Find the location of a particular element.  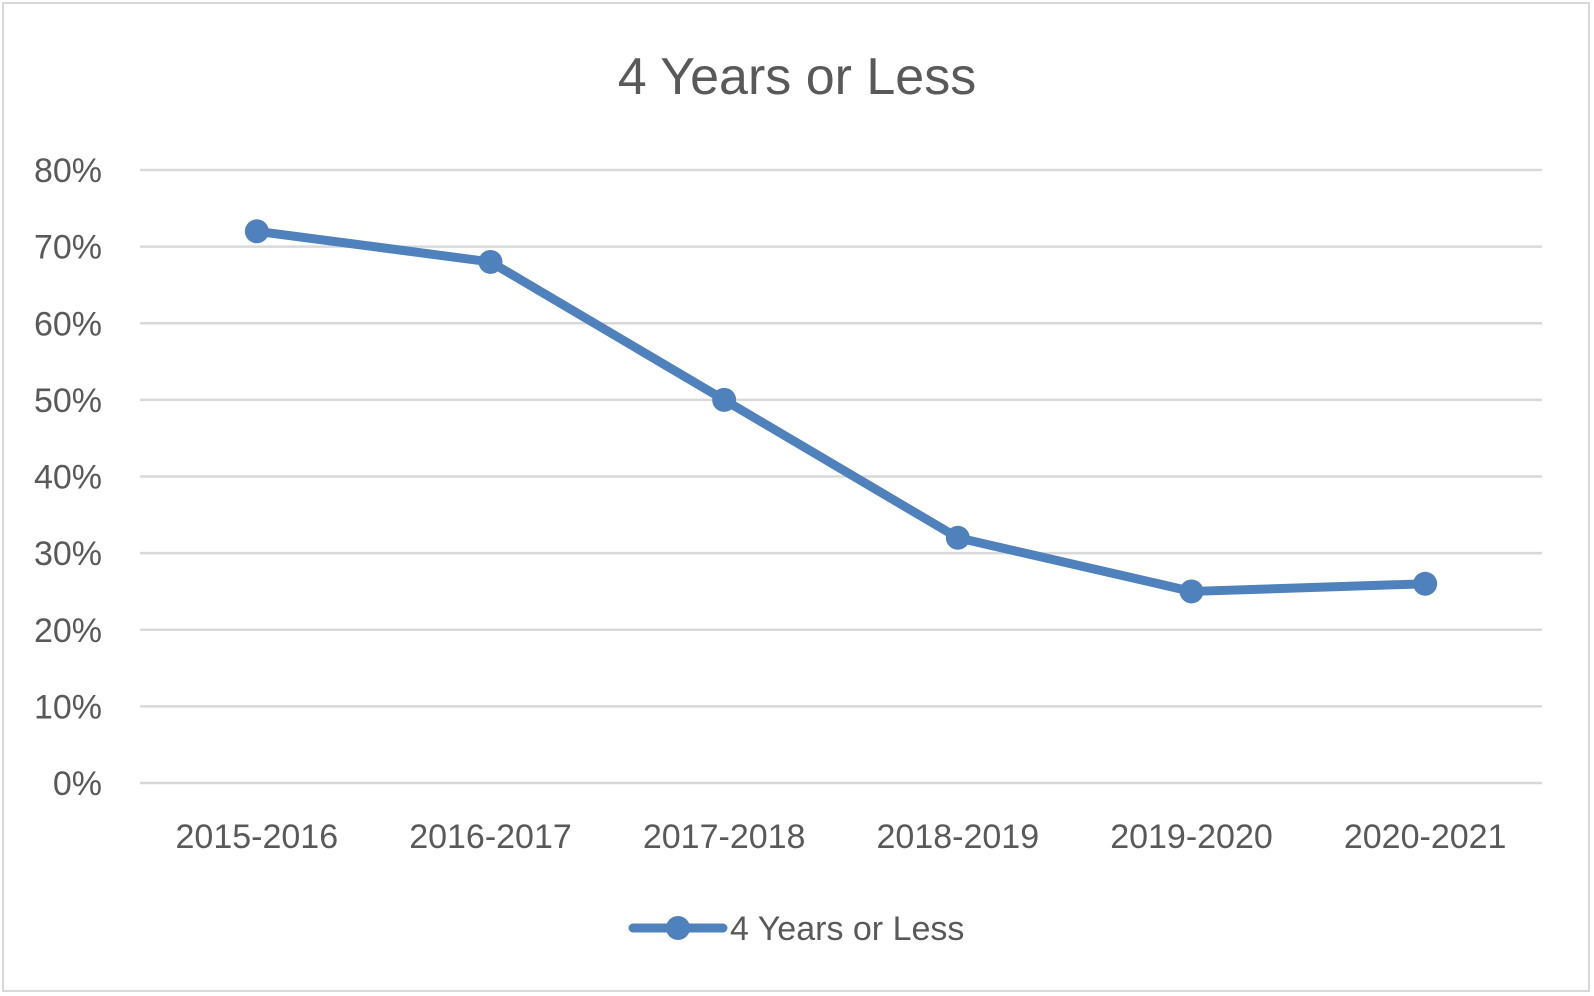

legend-label: 4 Years or Less is located at coordinates (847, 929).